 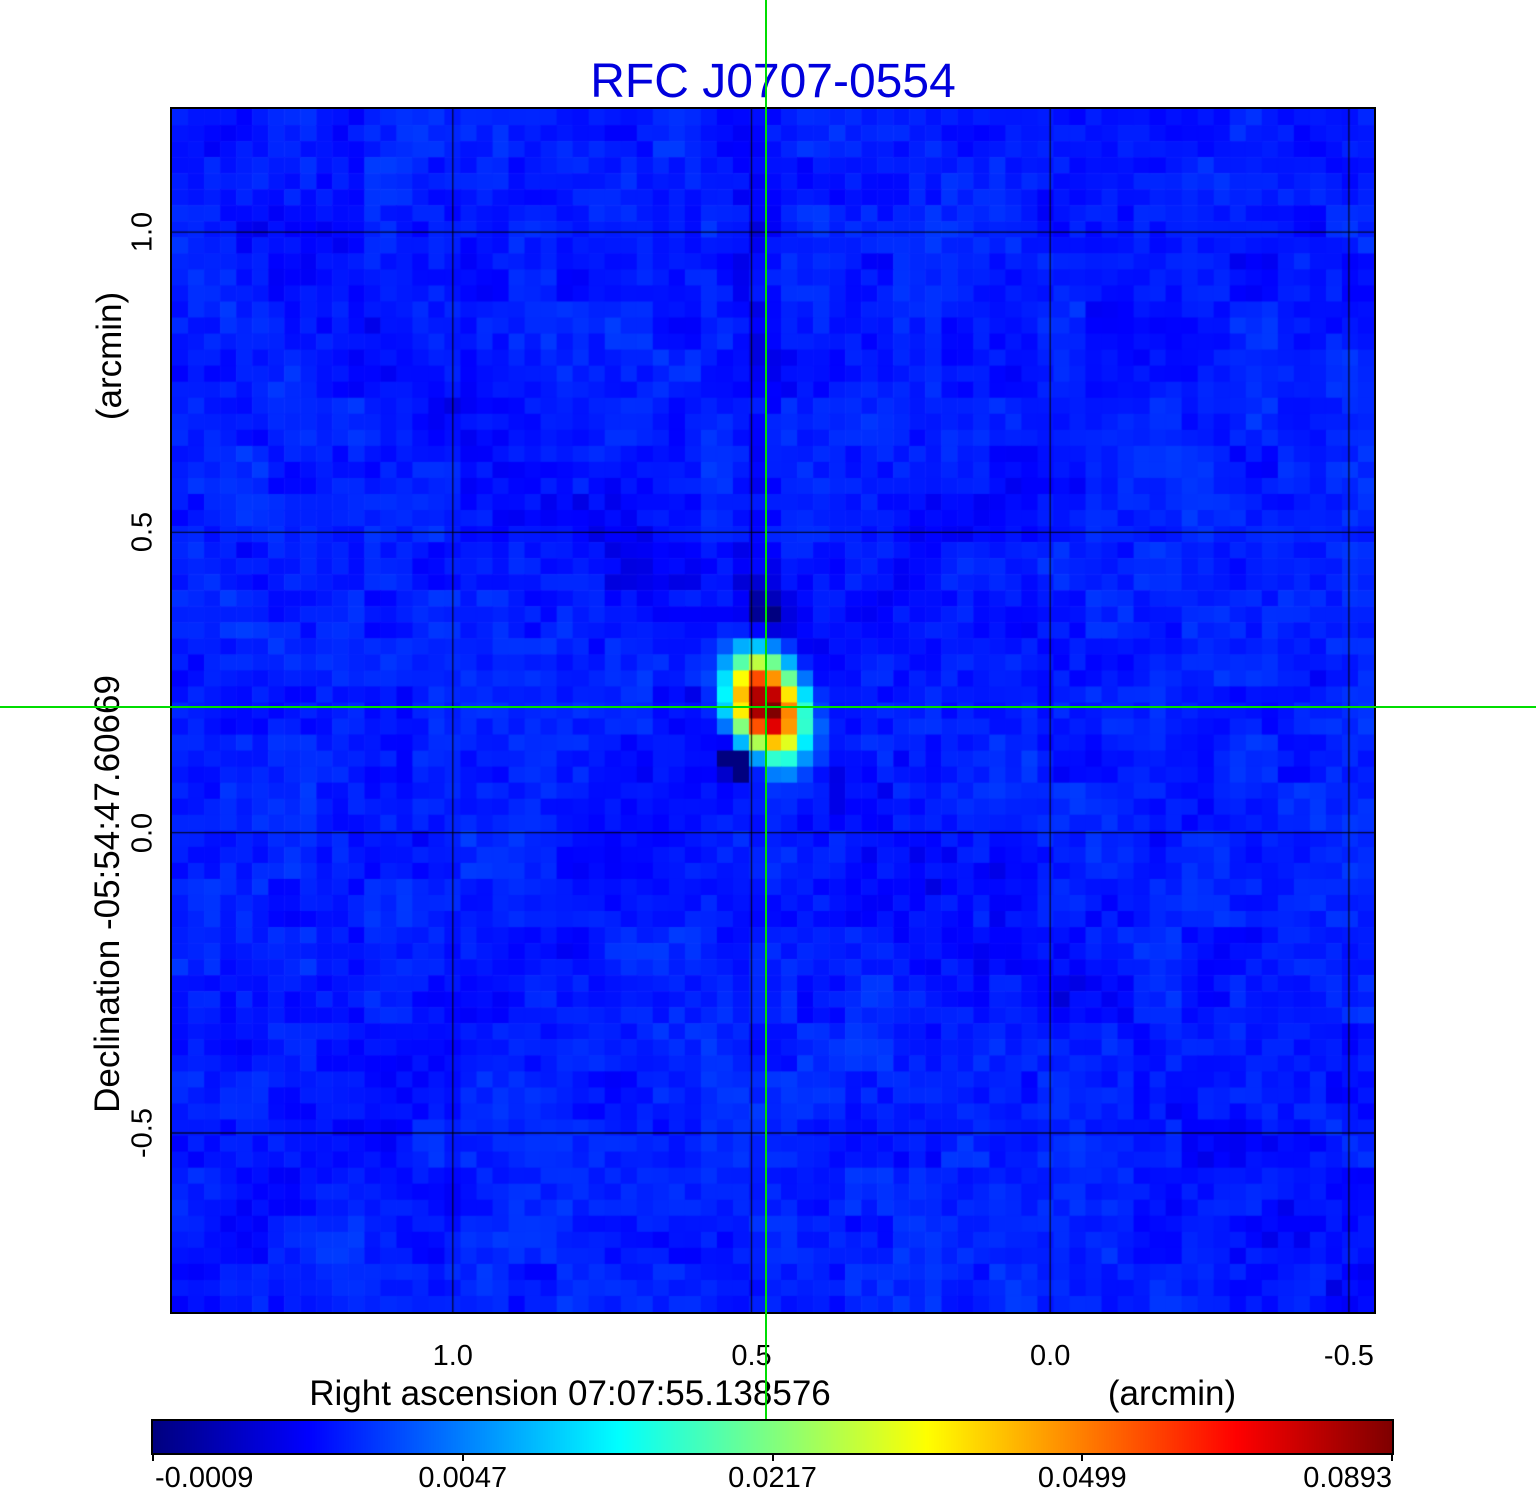 What do you see at coordinates (773, 81) in the screenshot?
I see `page-title: RFC J0707-0554` at bounding box center [773, 81].